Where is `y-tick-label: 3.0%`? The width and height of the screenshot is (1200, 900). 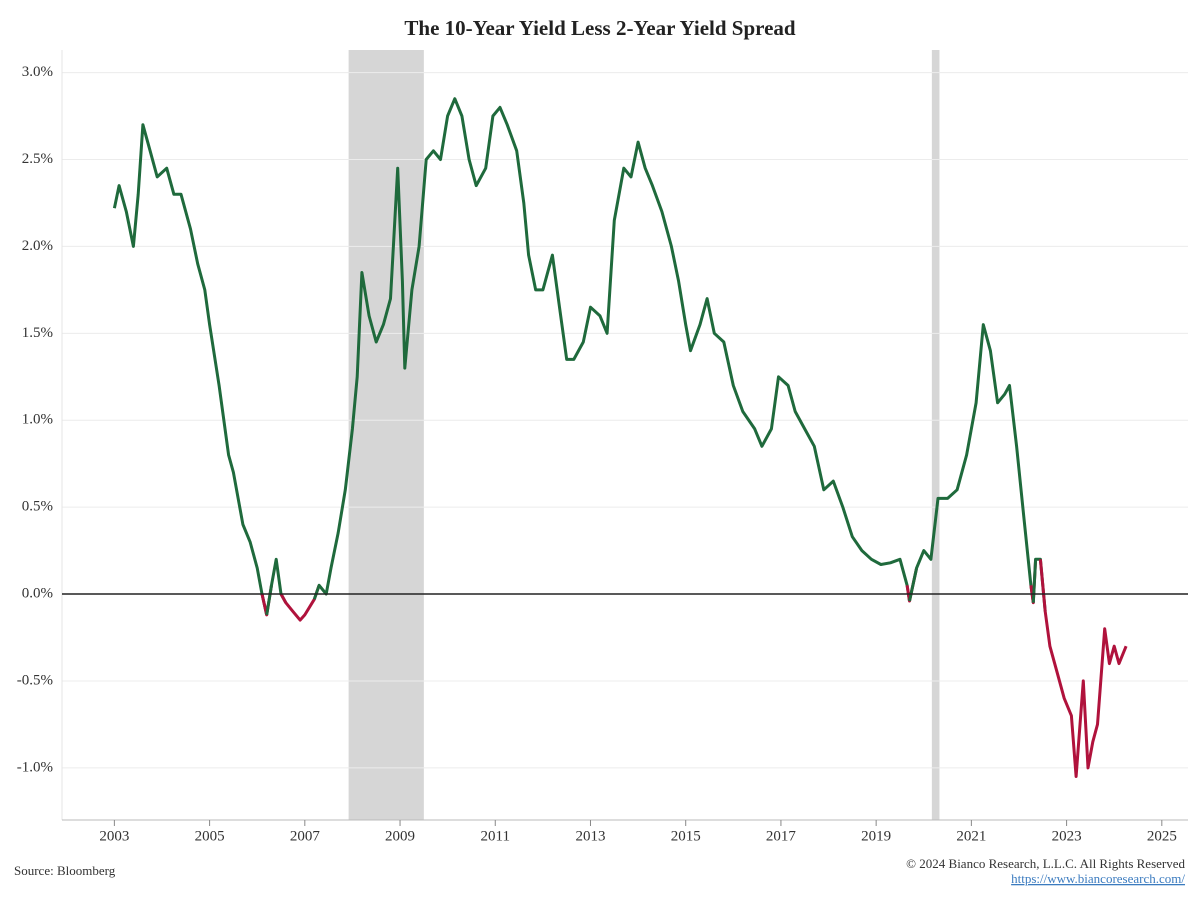 y-tick-label: 3.0% is located at coordinates (37, 72).